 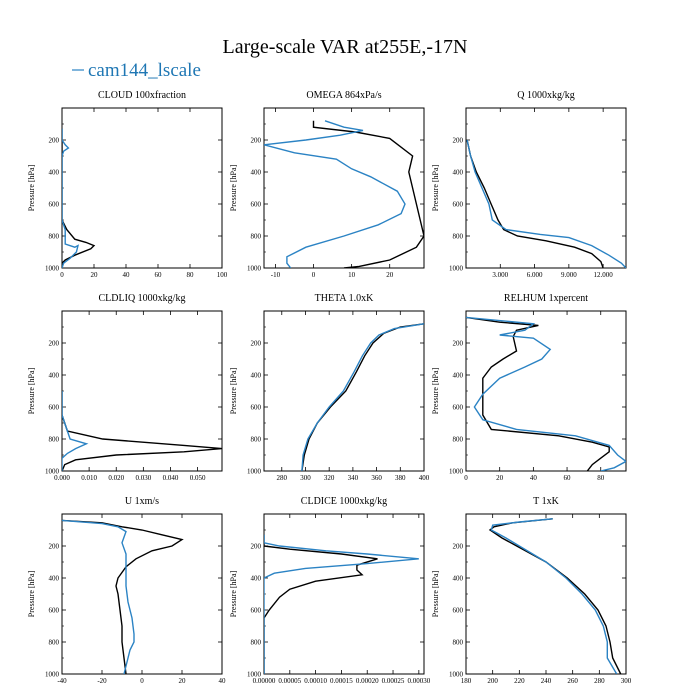 I want to click on x-tick-label: 320, so click(x=329, y=478).